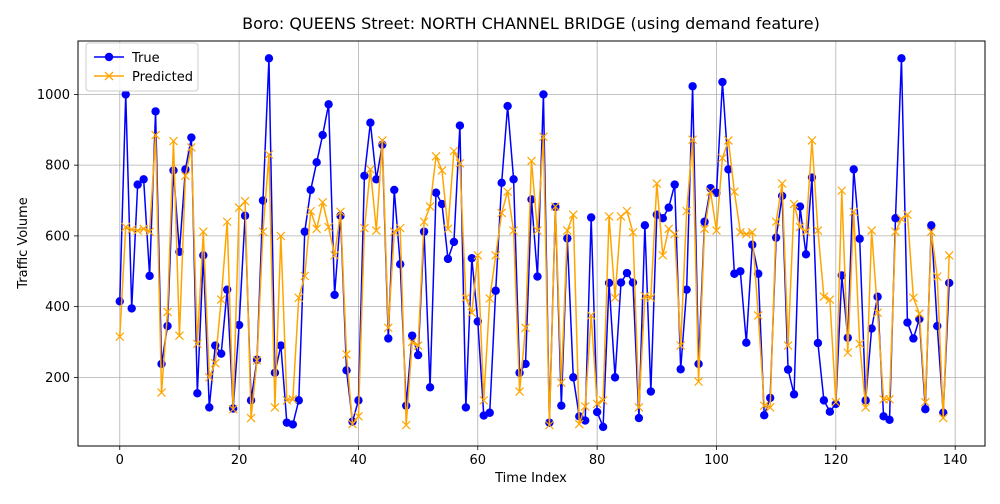 The width and height of the screenshot is (1000, 504). Describe the element at coordinates (478, 460) in the screenshot. I see `x-tick-label: 60` at that location.